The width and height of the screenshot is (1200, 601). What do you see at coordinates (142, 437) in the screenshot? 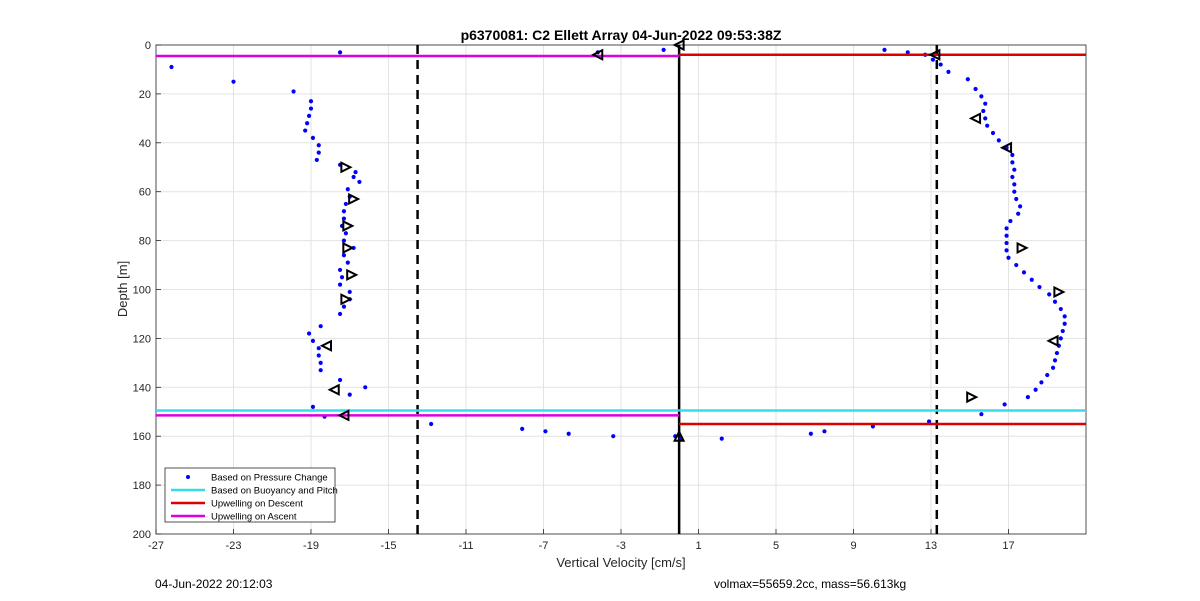
I see `y-tick-label: 160` at bounding box center [142, 437].